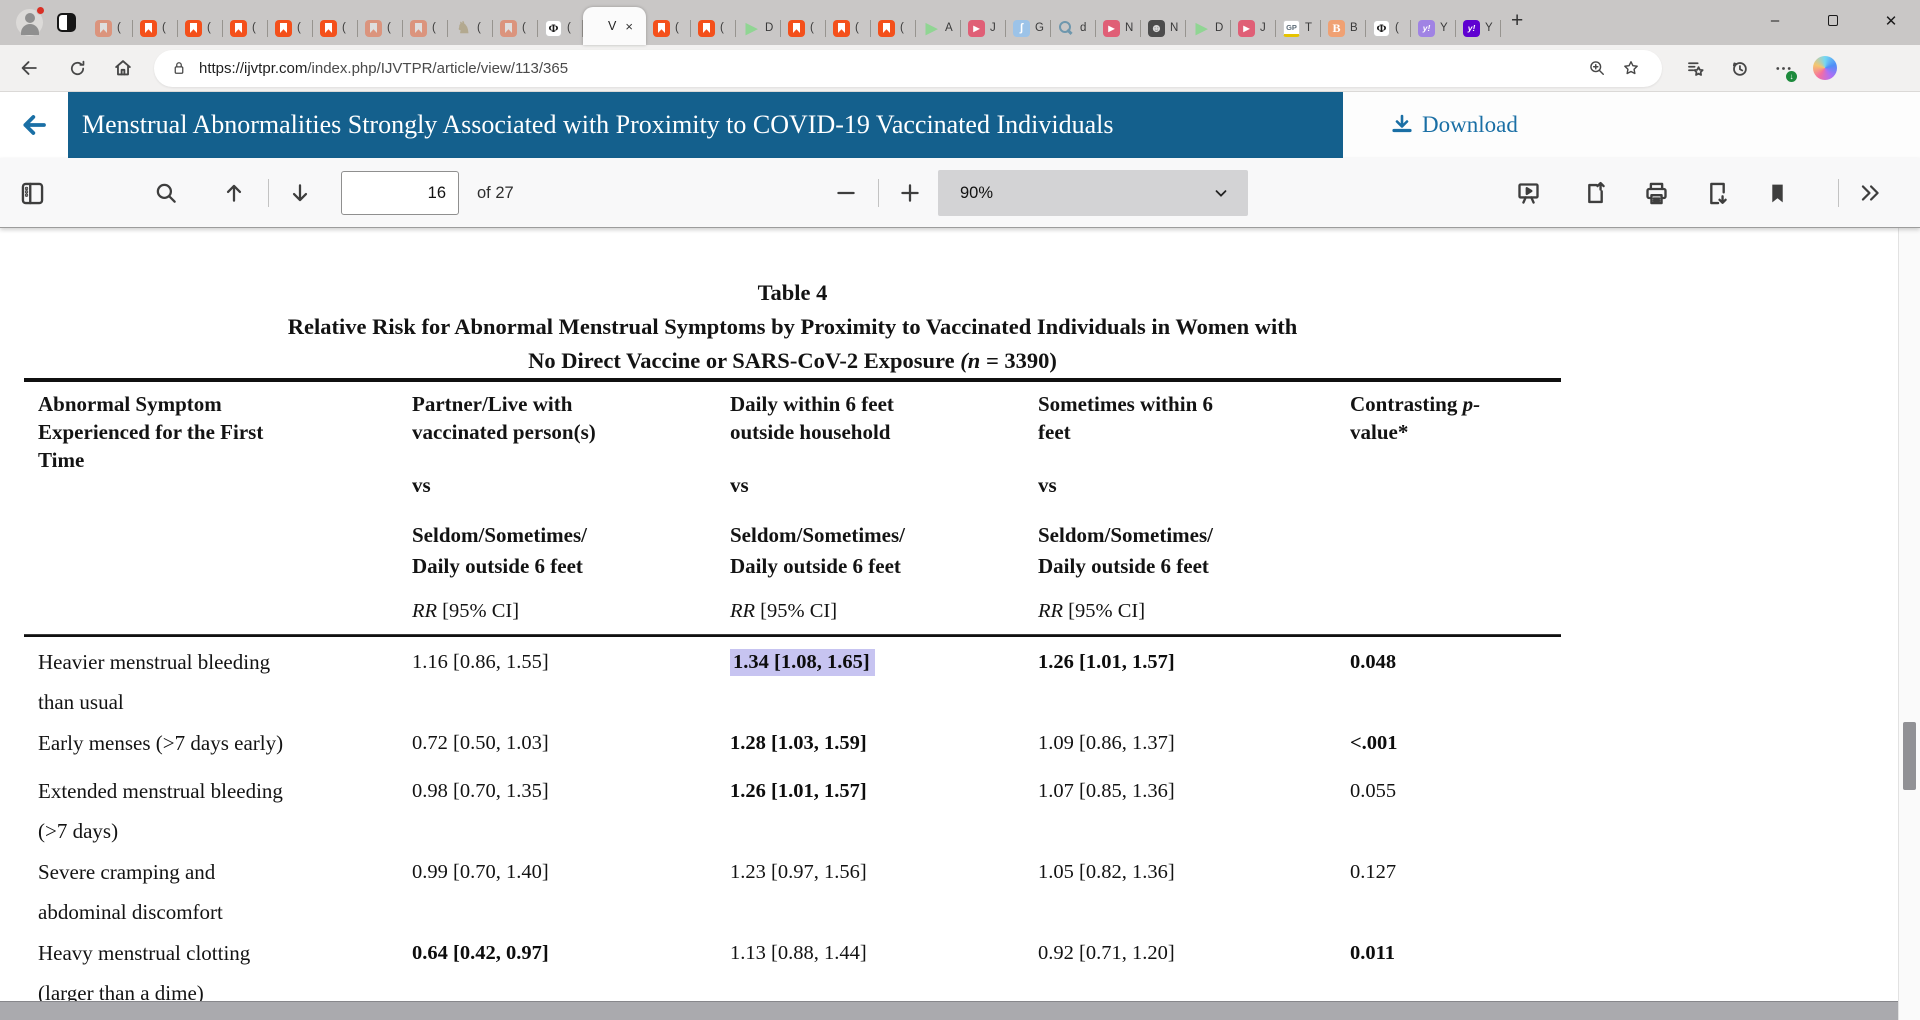 This screenshot has width=1920, height=1020. I want to click on download-link: Download, so click(1454, 125).